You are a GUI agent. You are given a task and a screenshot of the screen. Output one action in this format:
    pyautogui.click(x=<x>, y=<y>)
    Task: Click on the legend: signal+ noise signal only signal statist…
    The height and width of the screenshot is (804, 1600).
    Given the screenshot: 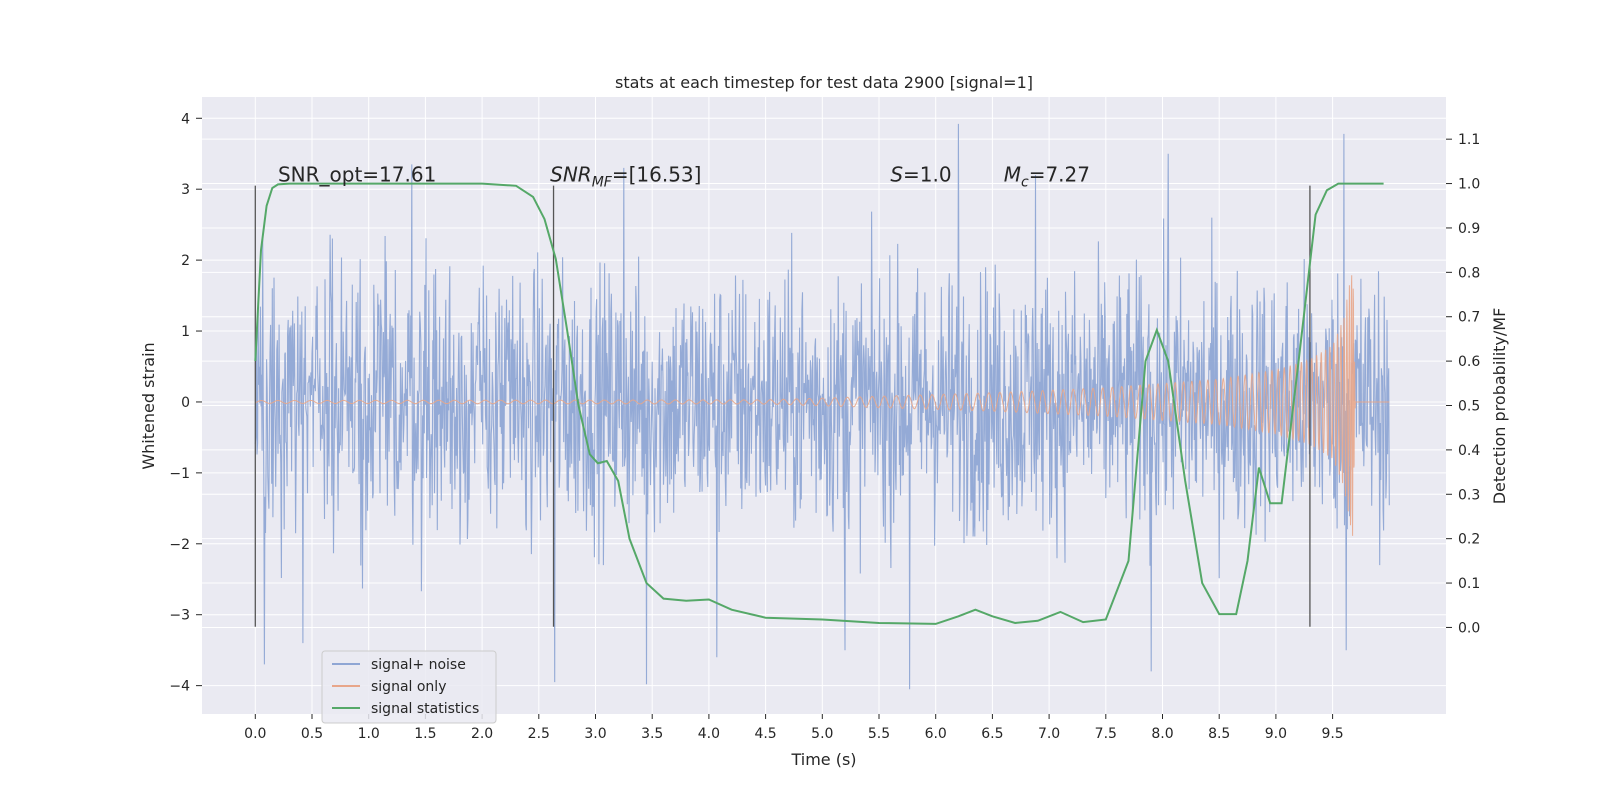 What is the action you would take?
    pyautogui.click(x=409, y=687)
    